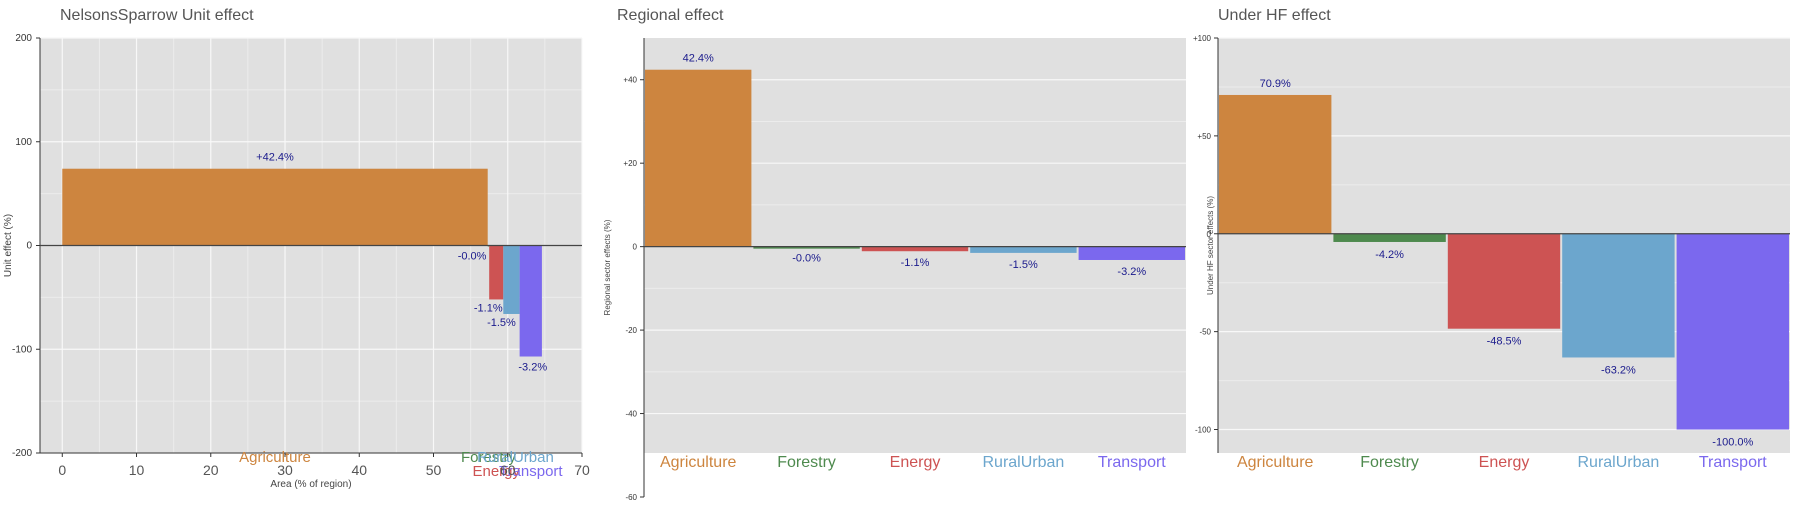 This screenshot has height=505, width=1800. What do you see at coordinates (531, 471) in the screenshot?
I see `panel1-category-label: Transport` at bounding box center [531, 471].